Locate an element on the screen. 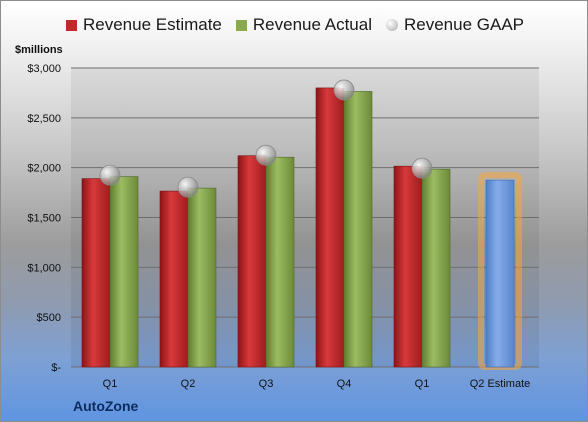  x-tick-label: Q2 Estimate is located at coordinates (500, 384).